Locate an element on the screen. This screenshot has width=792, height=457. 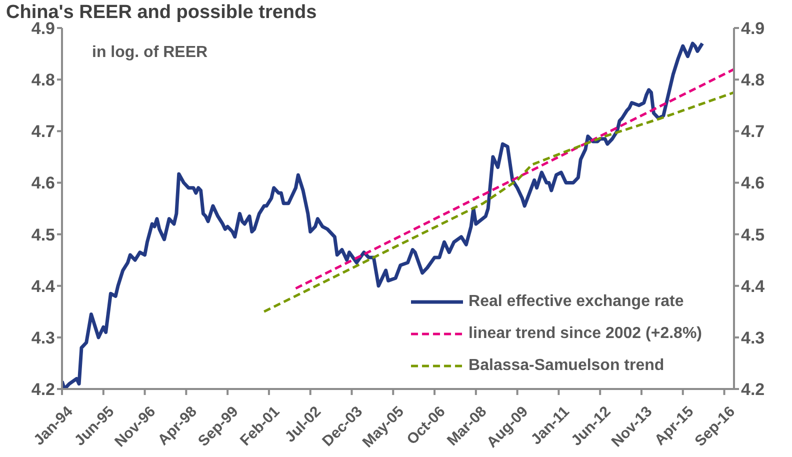
y-tick-label: 4.8 is located at coordinates (43, 80).